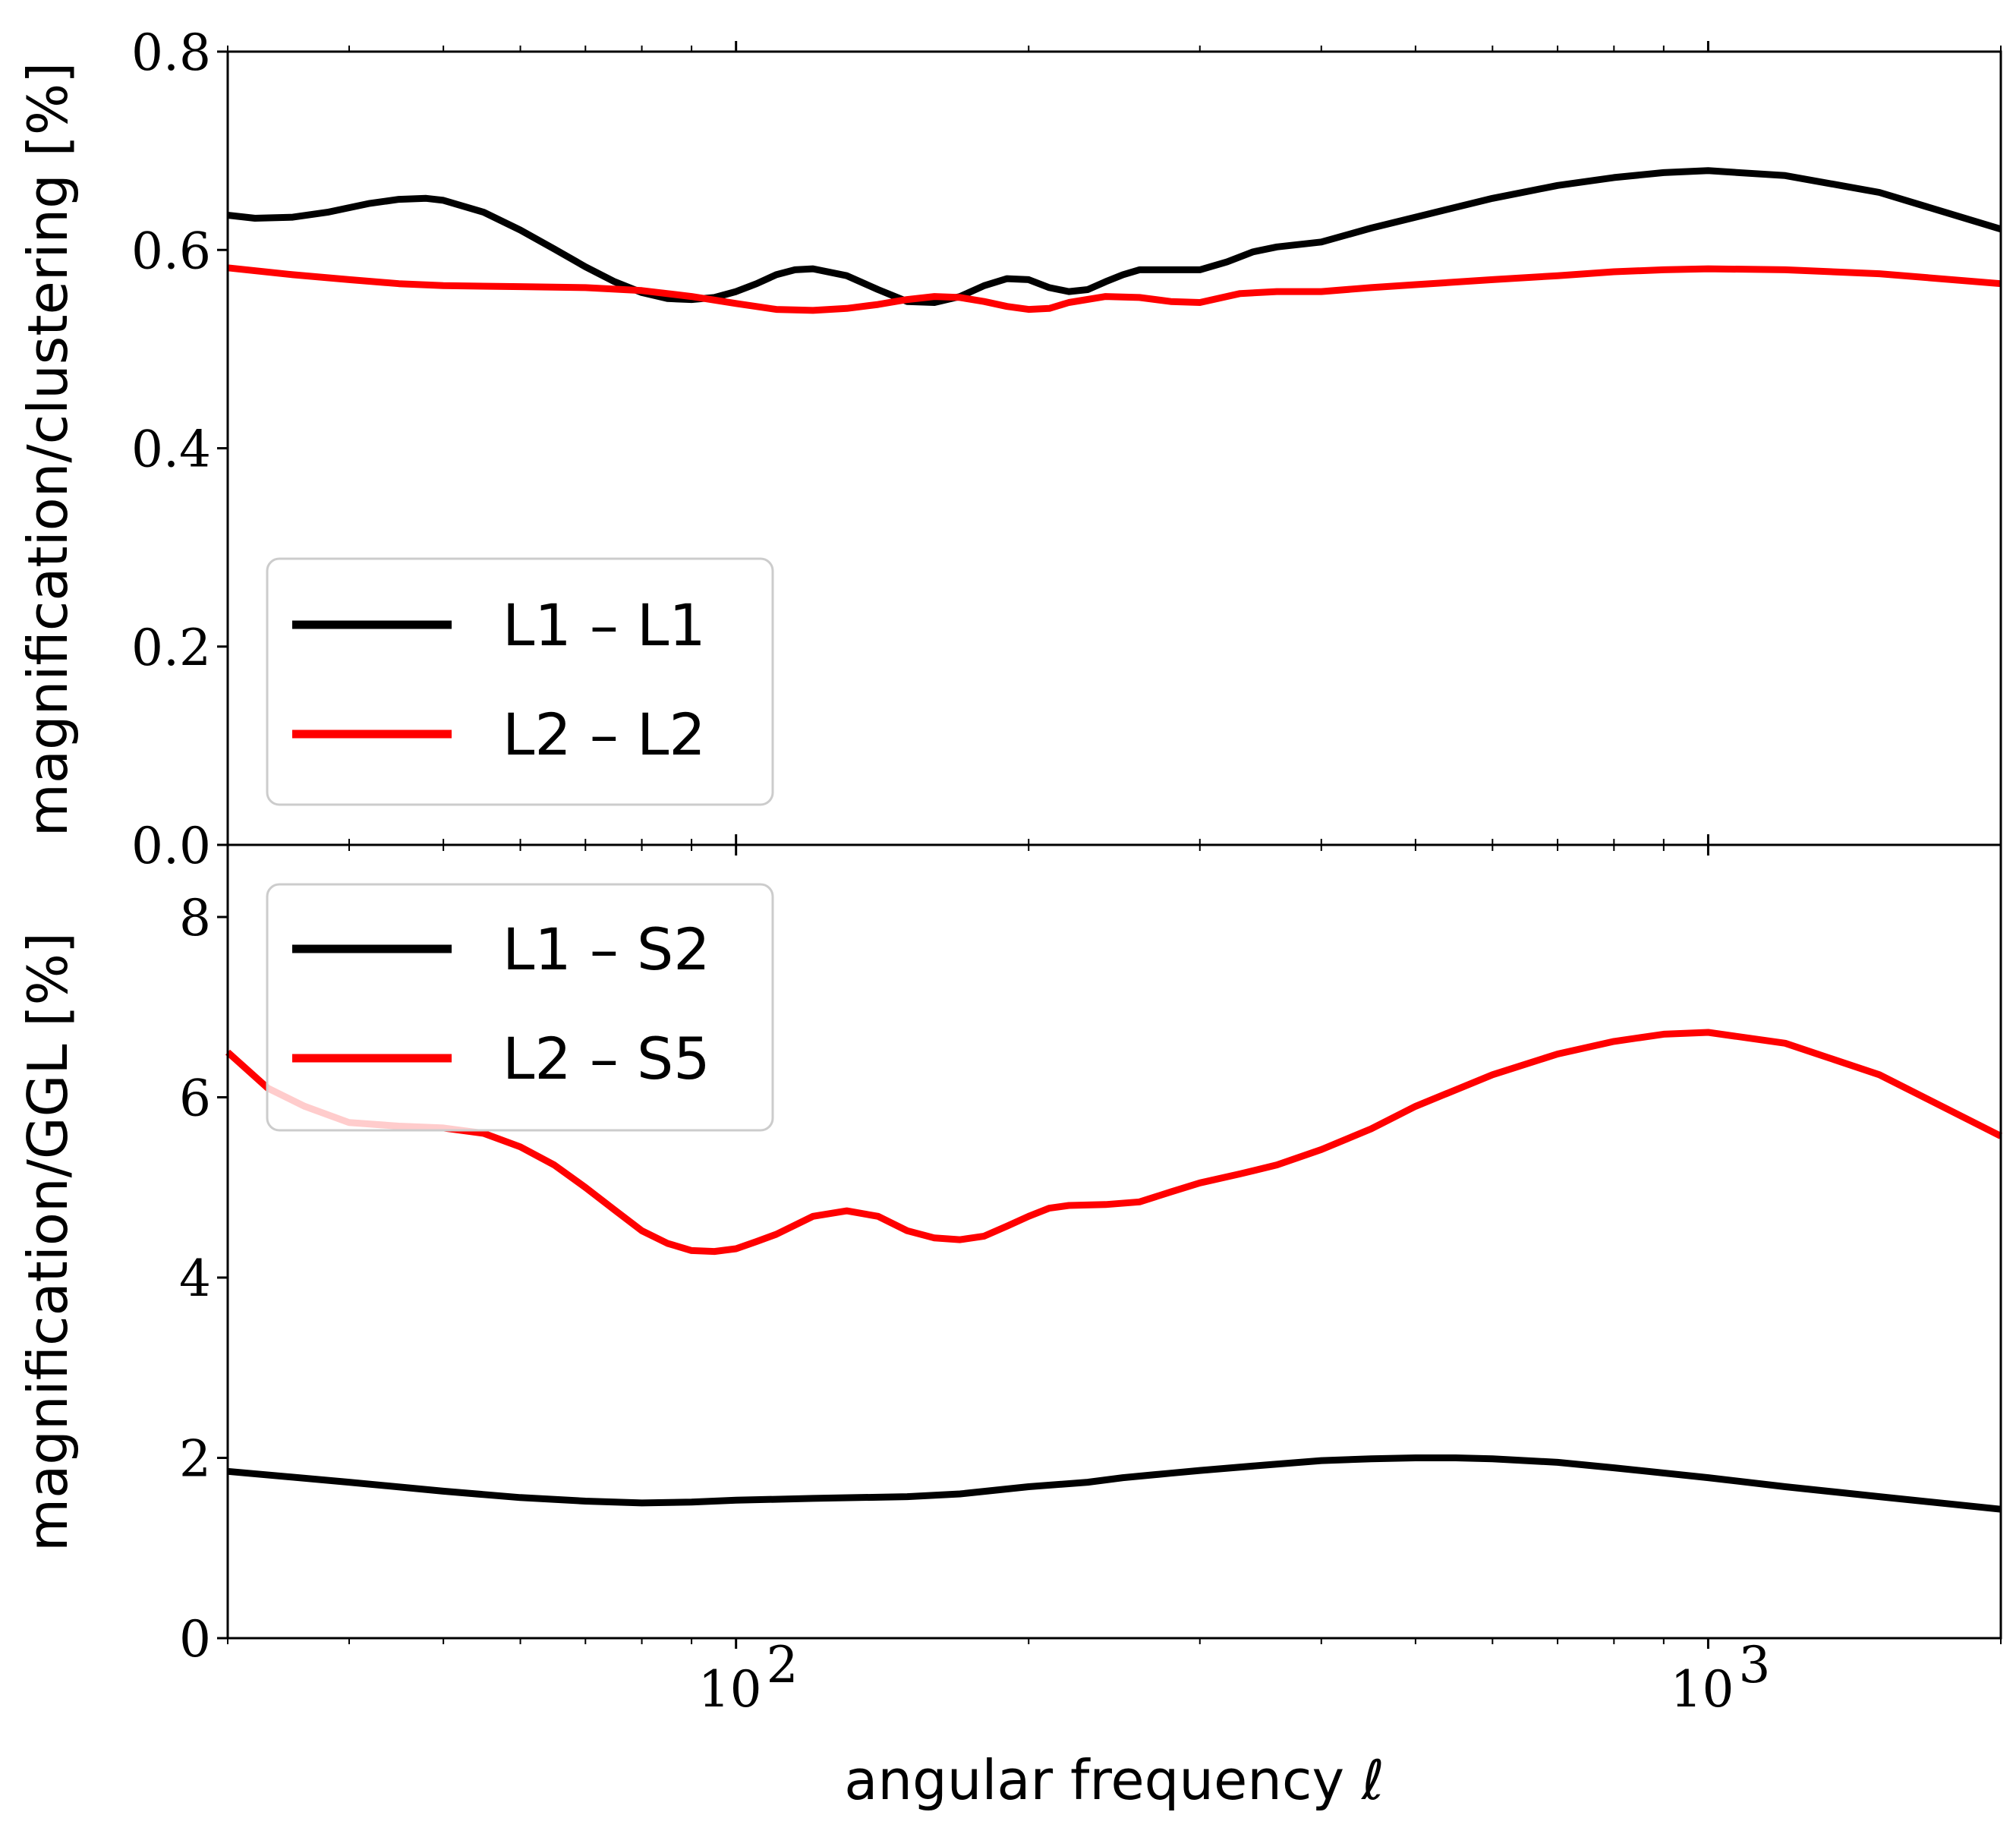  Describe the element at coordinates (604, 734) in the screenshot. I see `legend-label-l2-l2: L2 – L2` at that location.